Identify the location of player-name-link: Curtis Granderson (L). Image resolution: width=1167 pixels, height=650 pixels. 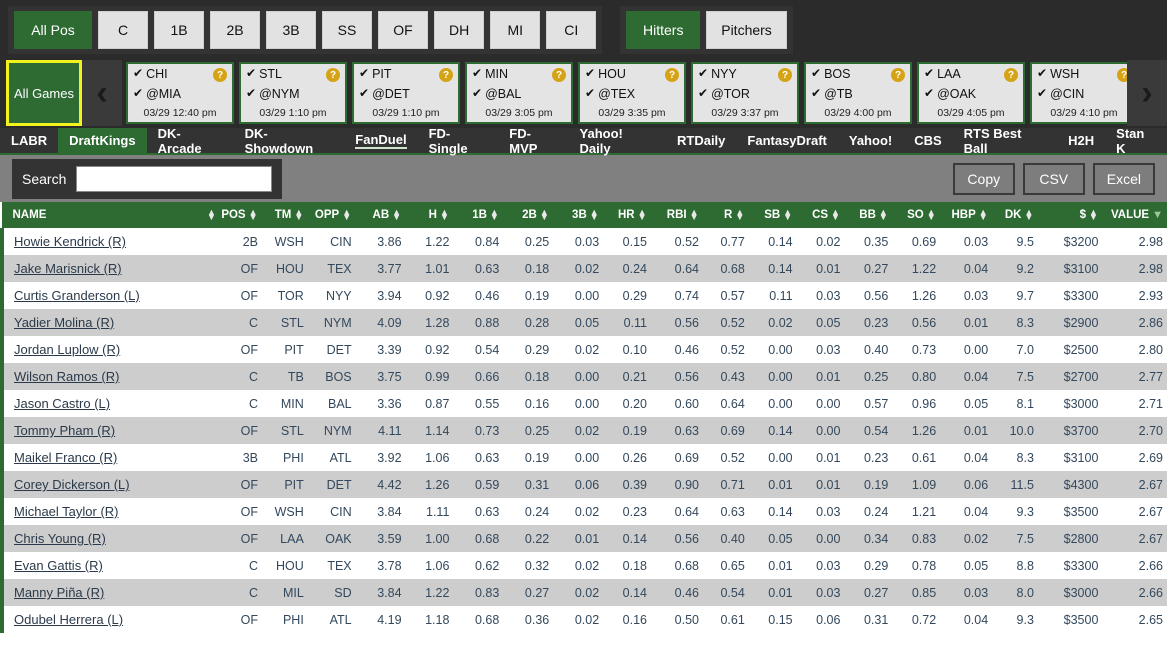
(77, 295).